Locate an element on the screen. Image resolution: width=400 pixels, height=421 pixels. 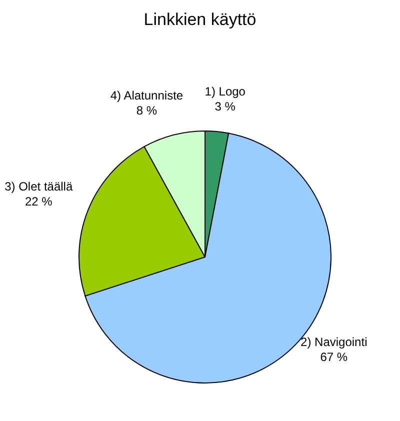
data-label: 22 % is located at coordinates (38, 201).